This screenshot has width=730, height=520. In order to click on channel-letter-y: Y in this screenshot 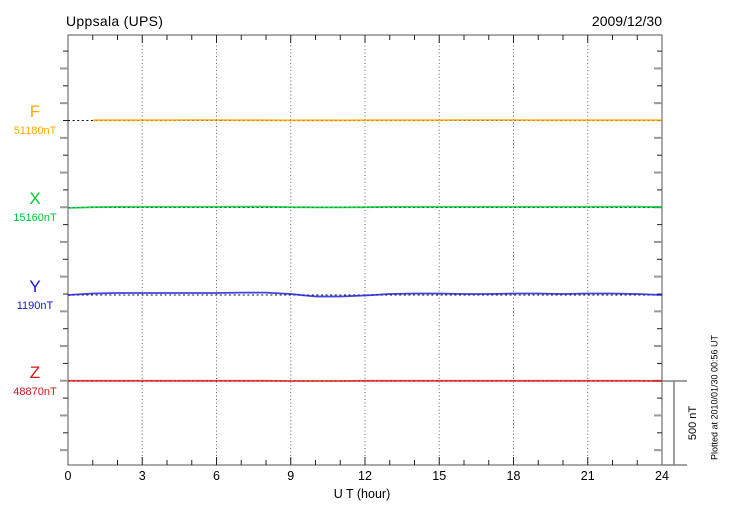, I will do `click(35, 286)`.